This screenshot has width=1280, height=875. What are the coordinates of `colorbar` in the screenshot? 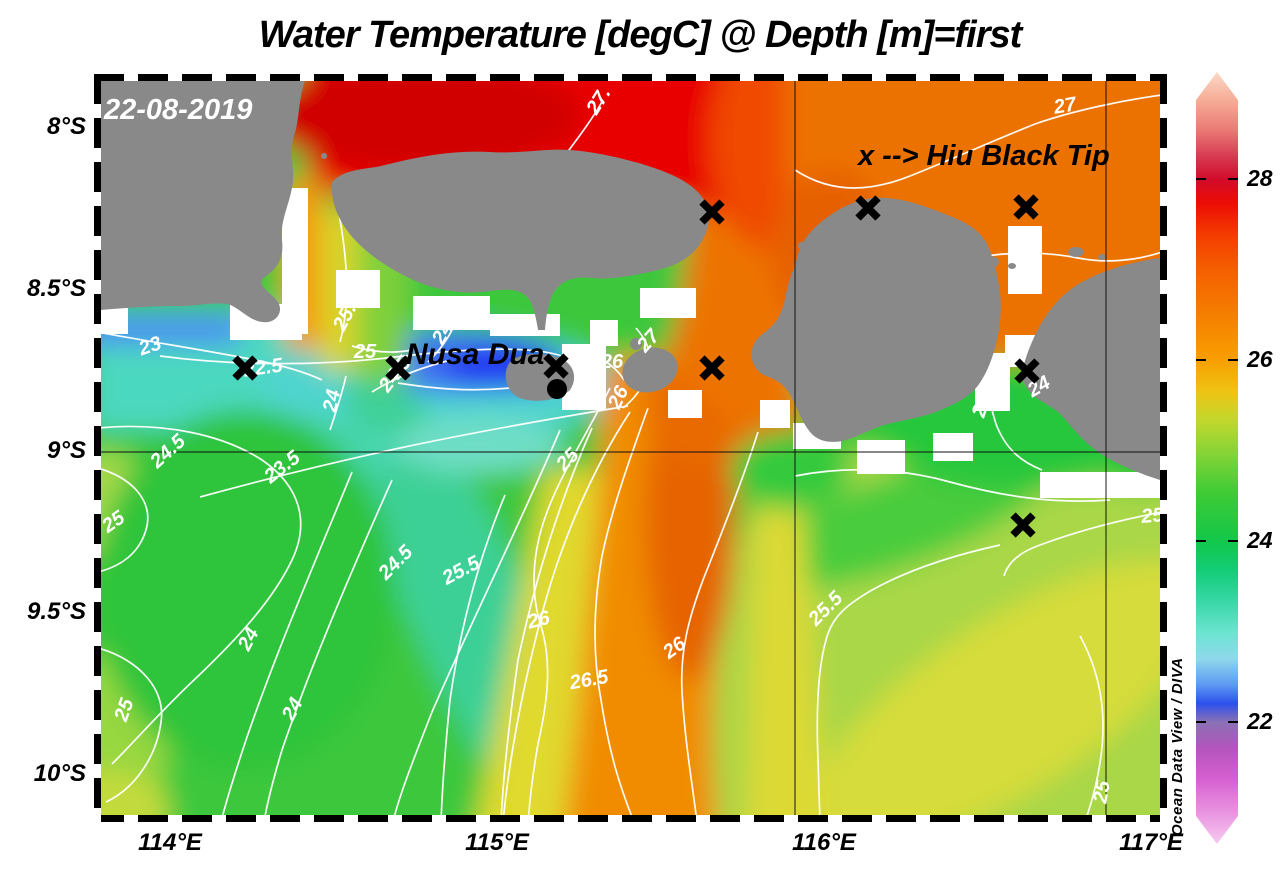 It's located at (1217, 458).